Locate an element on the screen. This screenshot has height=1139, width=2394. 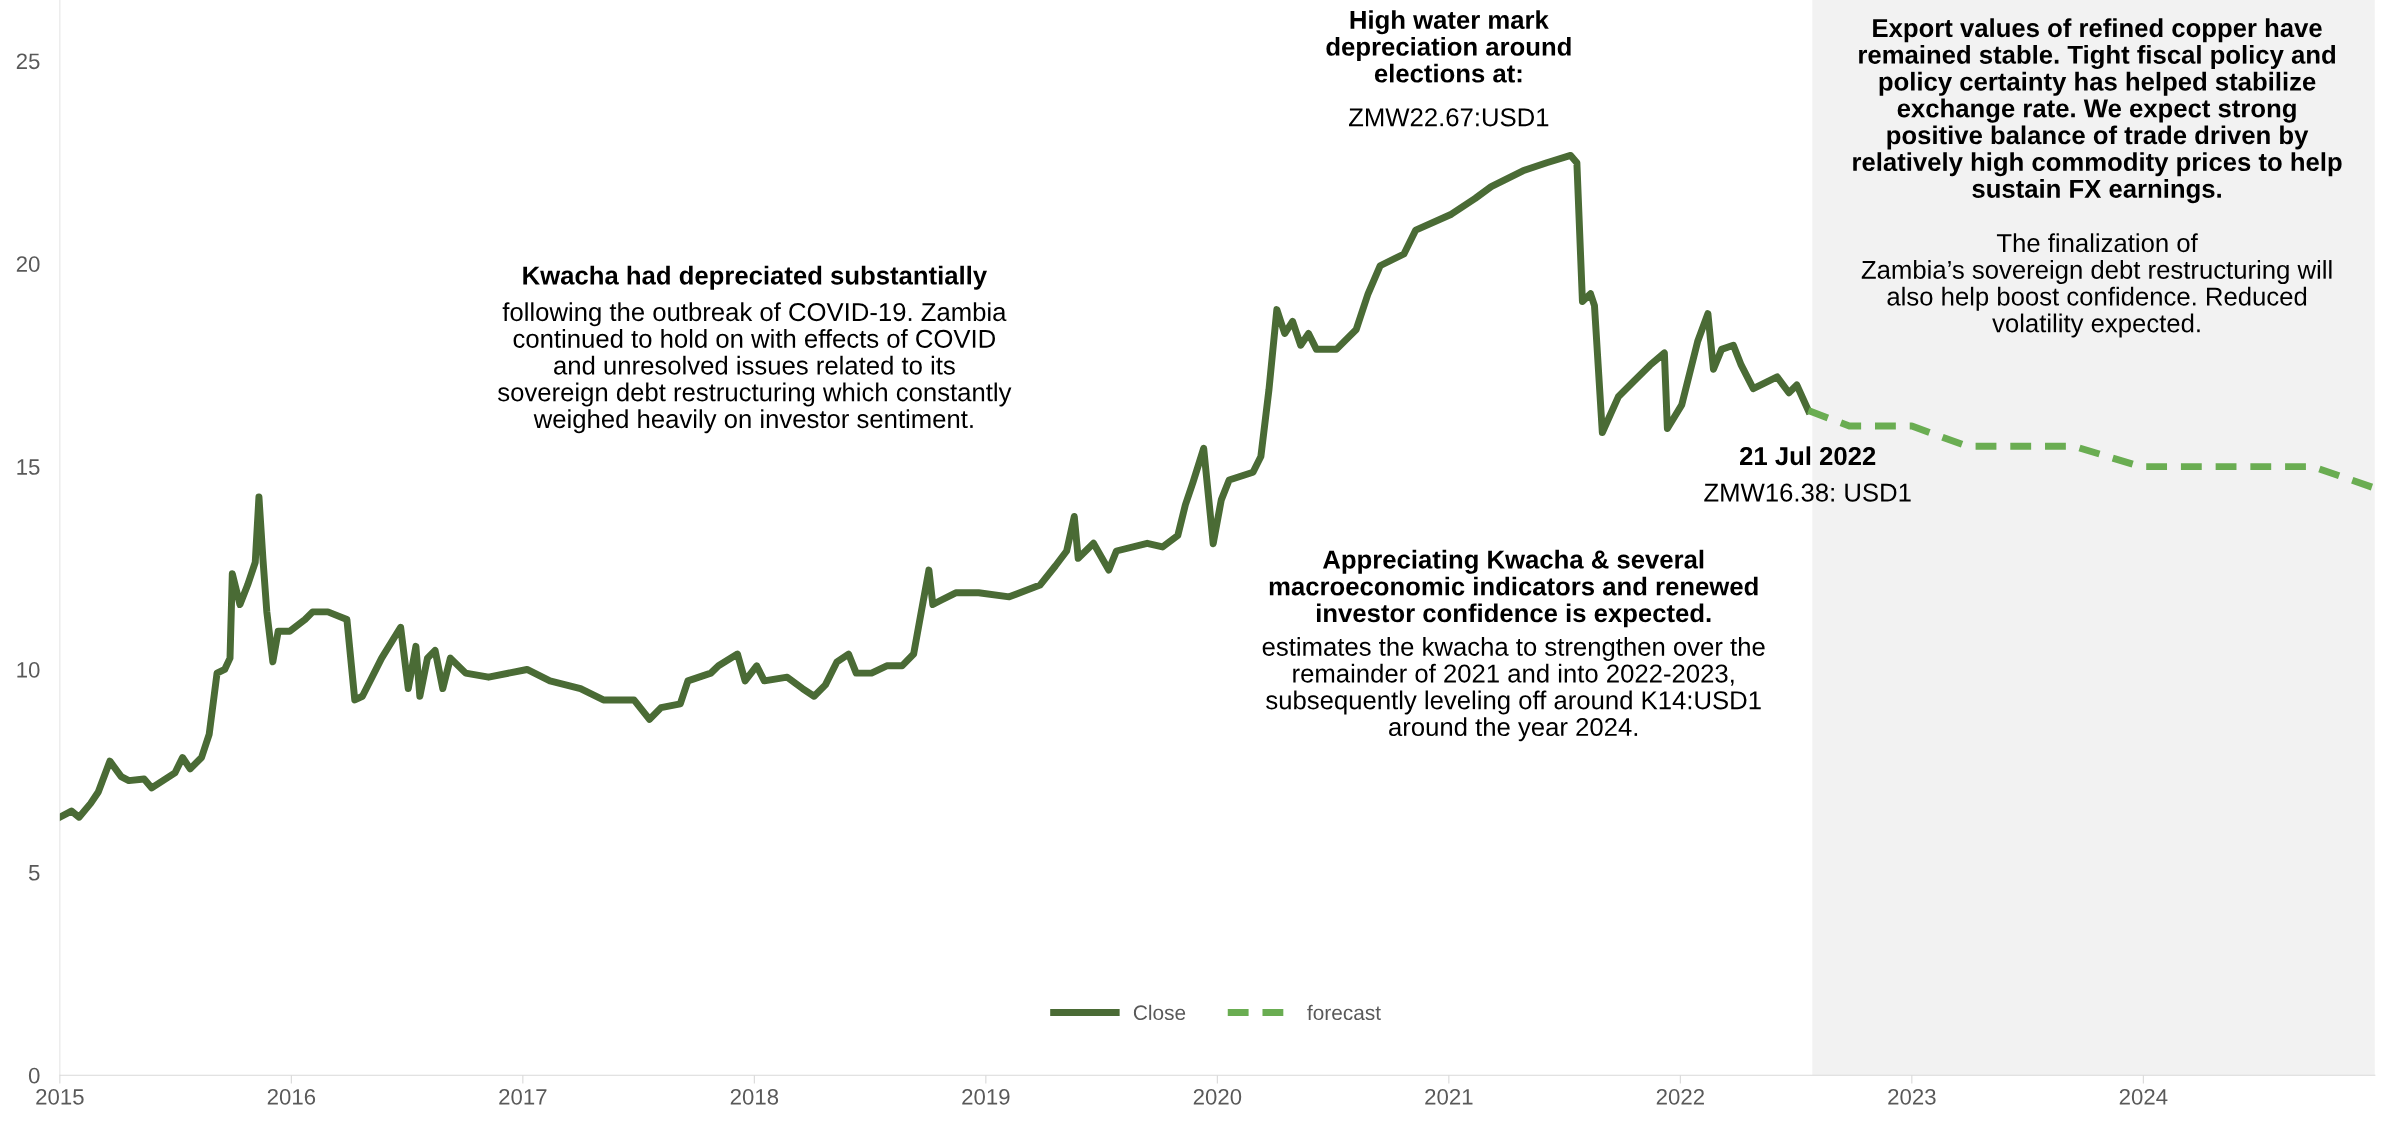
x-tick-label: 2018 is located at coordinates (754, 1097).